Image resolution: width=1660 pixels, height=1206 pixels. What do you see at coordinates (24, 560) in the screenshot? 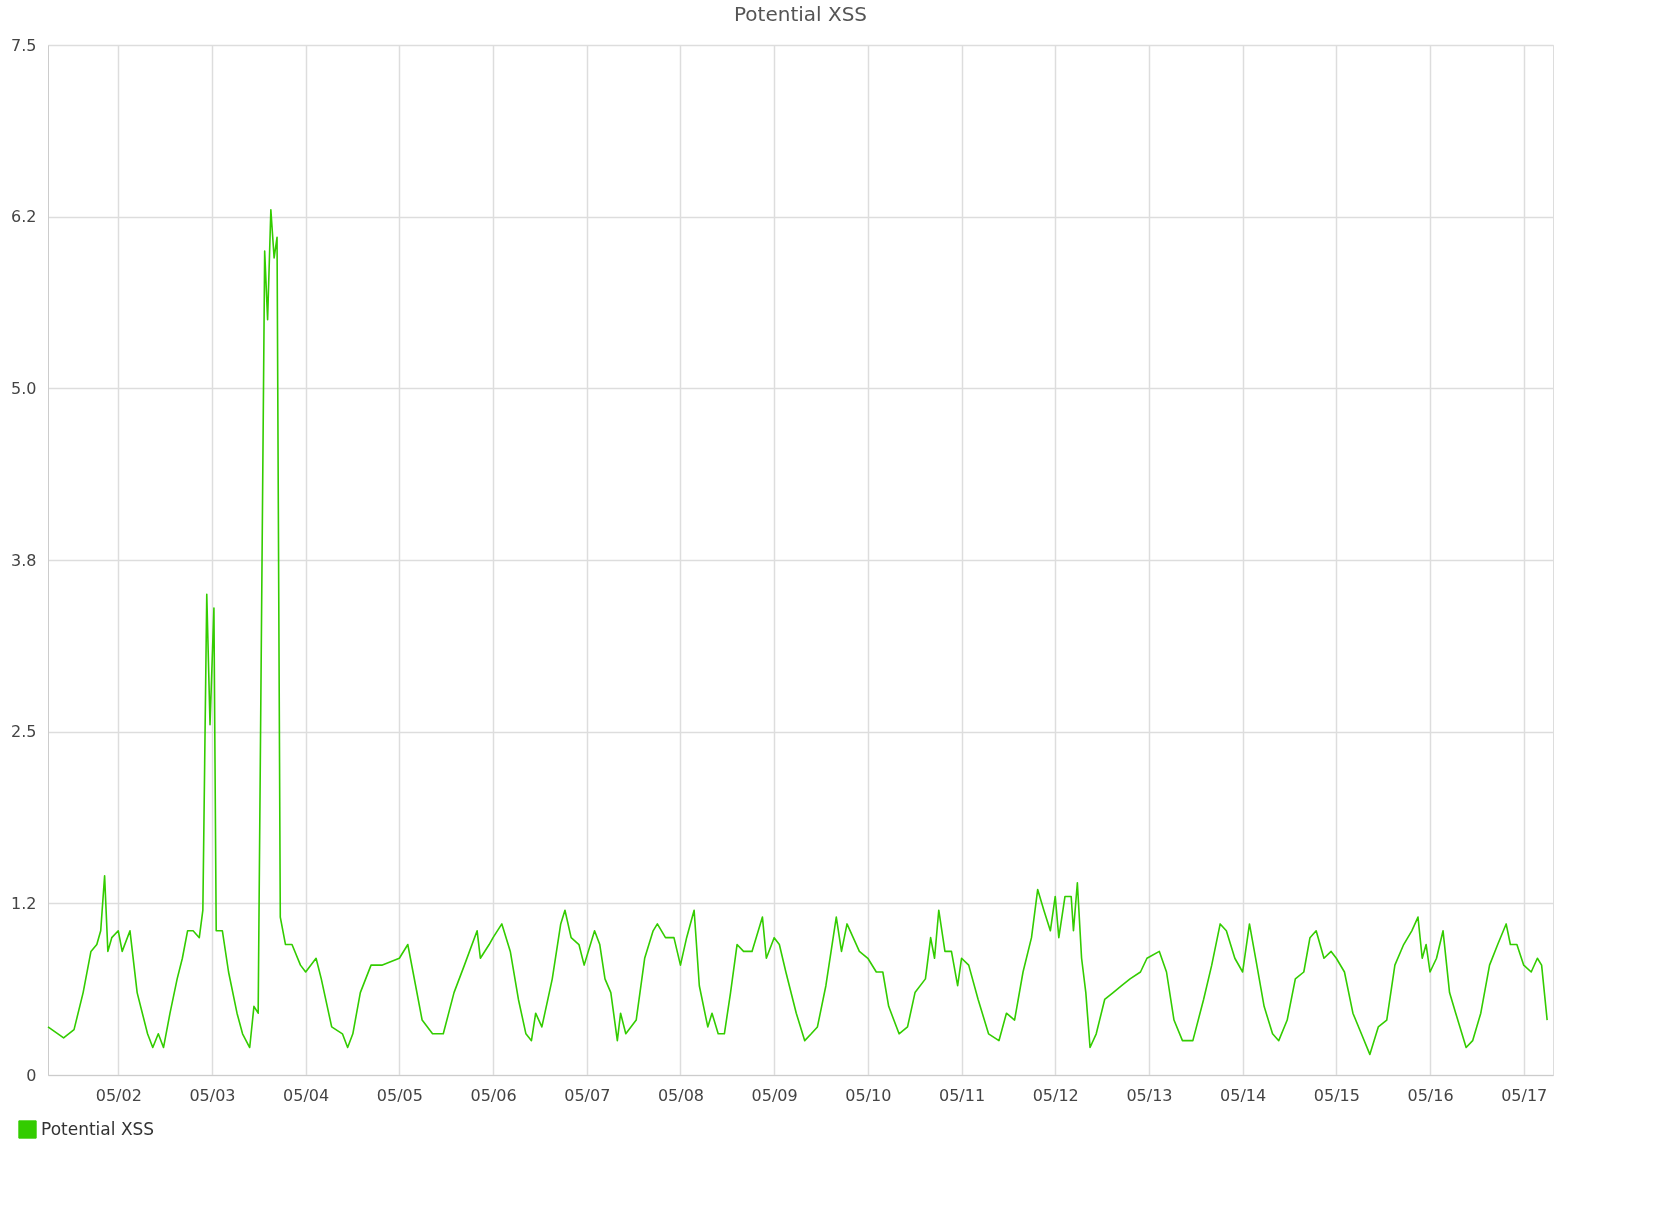
I see `y-tick-label: 3.8` at bounding box center [24, 560].